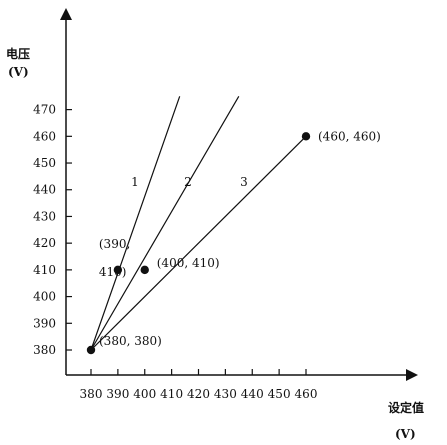 The image size is (447, 445). Describe the element at coordinates (44, 136) in the screenshot. I see `y-tick-label: 460` at that location.